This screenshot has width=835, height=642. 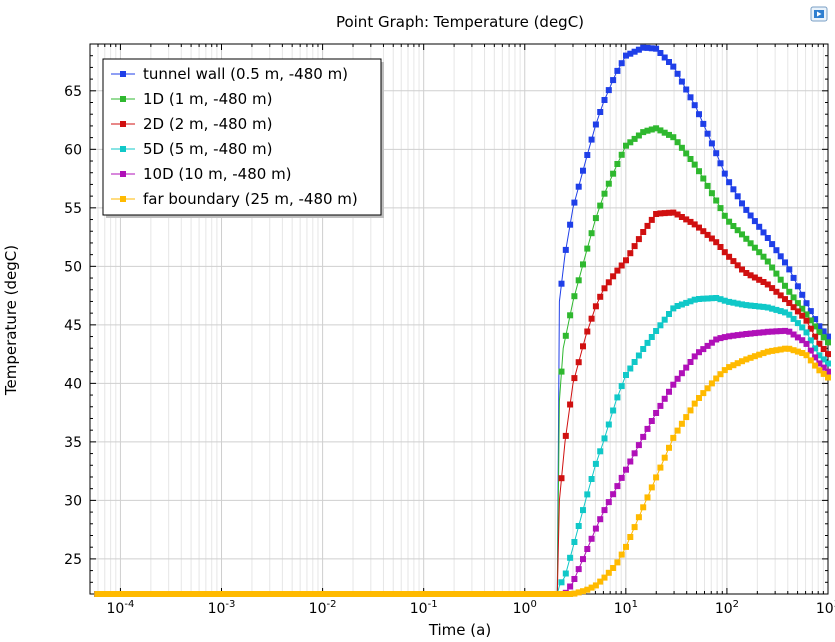 I want to click on y-tick-label: 65, so click(x=73, y=92).